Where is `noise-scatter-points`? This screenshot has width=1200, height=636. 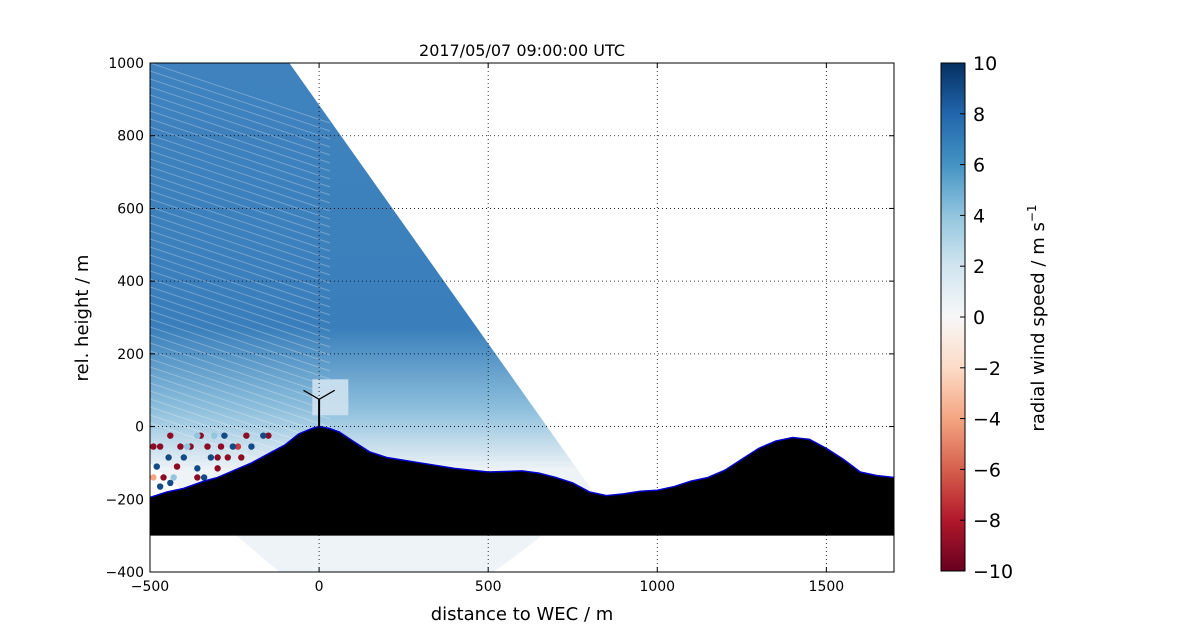
noise-scatter-points is located at coordinates (211, 461).